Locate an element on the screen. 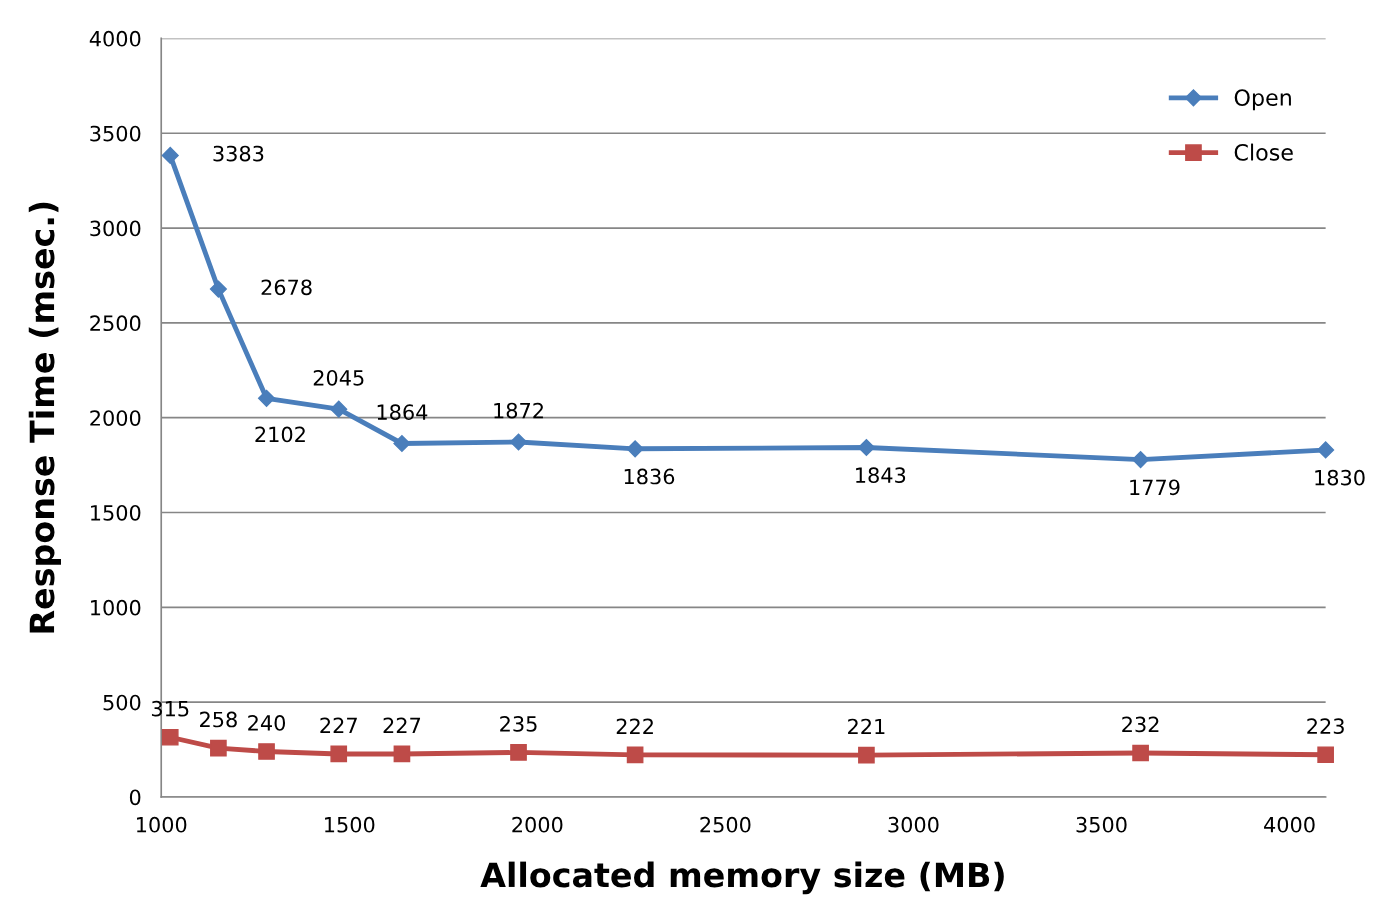  data-label: 1836 is located at coordinates (649, 476).